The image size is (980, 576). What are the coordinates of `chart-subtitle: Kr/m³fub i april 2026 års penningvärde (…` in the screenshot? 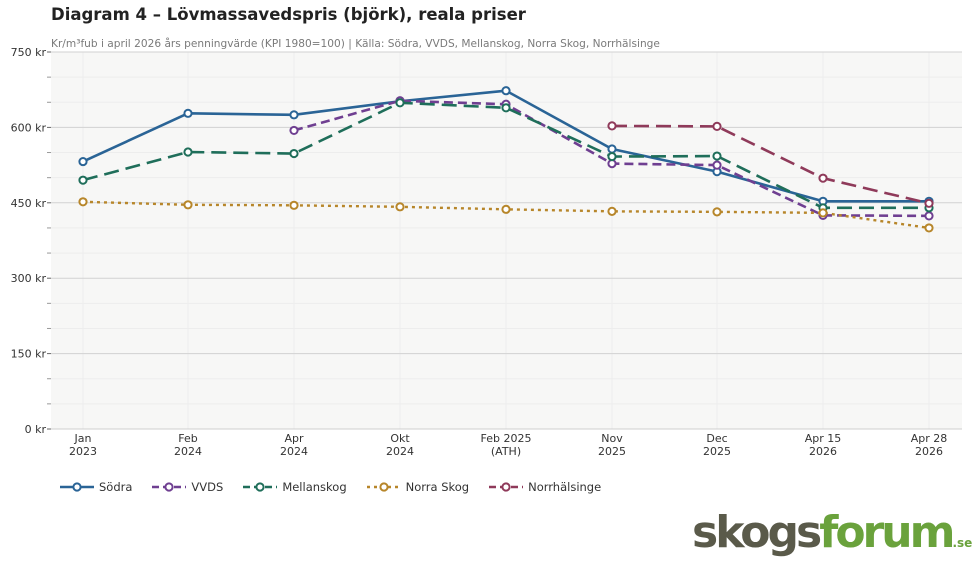 It's located at (355, 44).